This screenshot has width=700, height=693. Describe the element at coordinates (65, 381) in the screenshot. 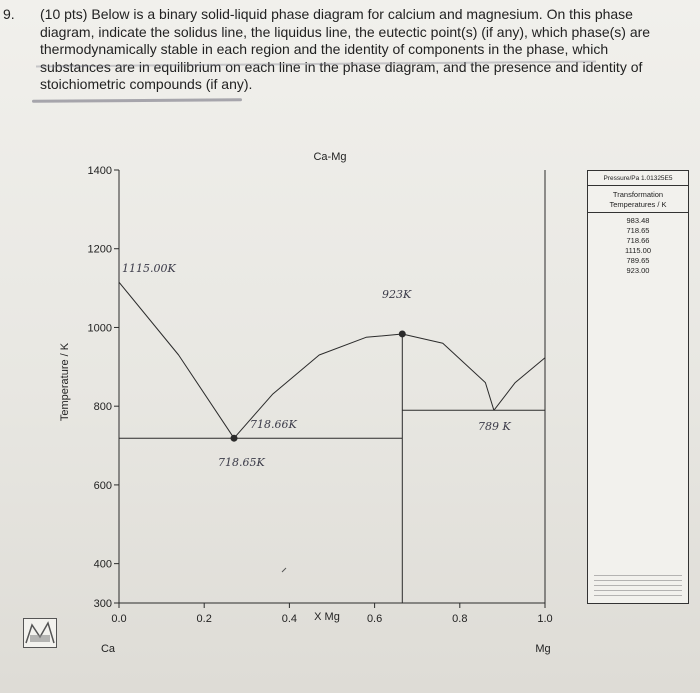

I see `y-axis-label: Temperature / K` at that location.